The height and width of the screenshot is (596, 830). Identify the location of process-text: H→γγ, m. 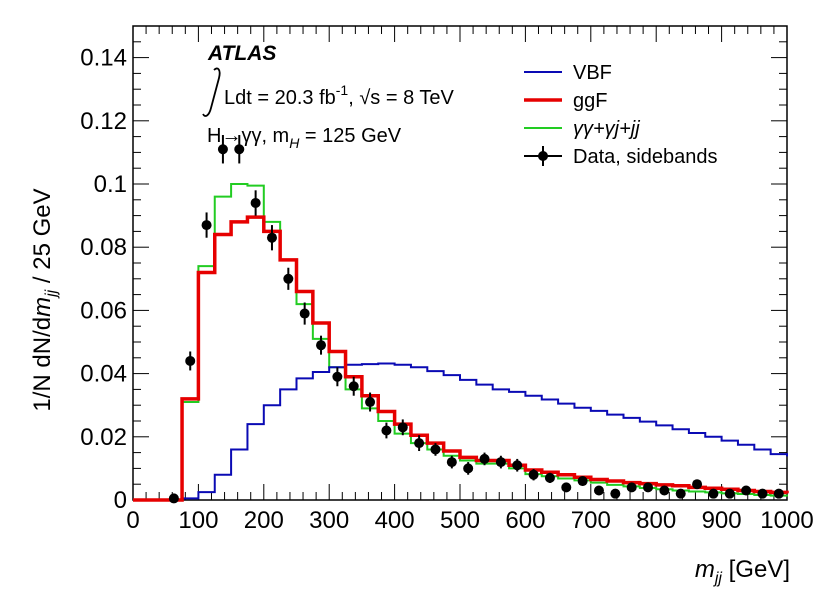
(248, 136).